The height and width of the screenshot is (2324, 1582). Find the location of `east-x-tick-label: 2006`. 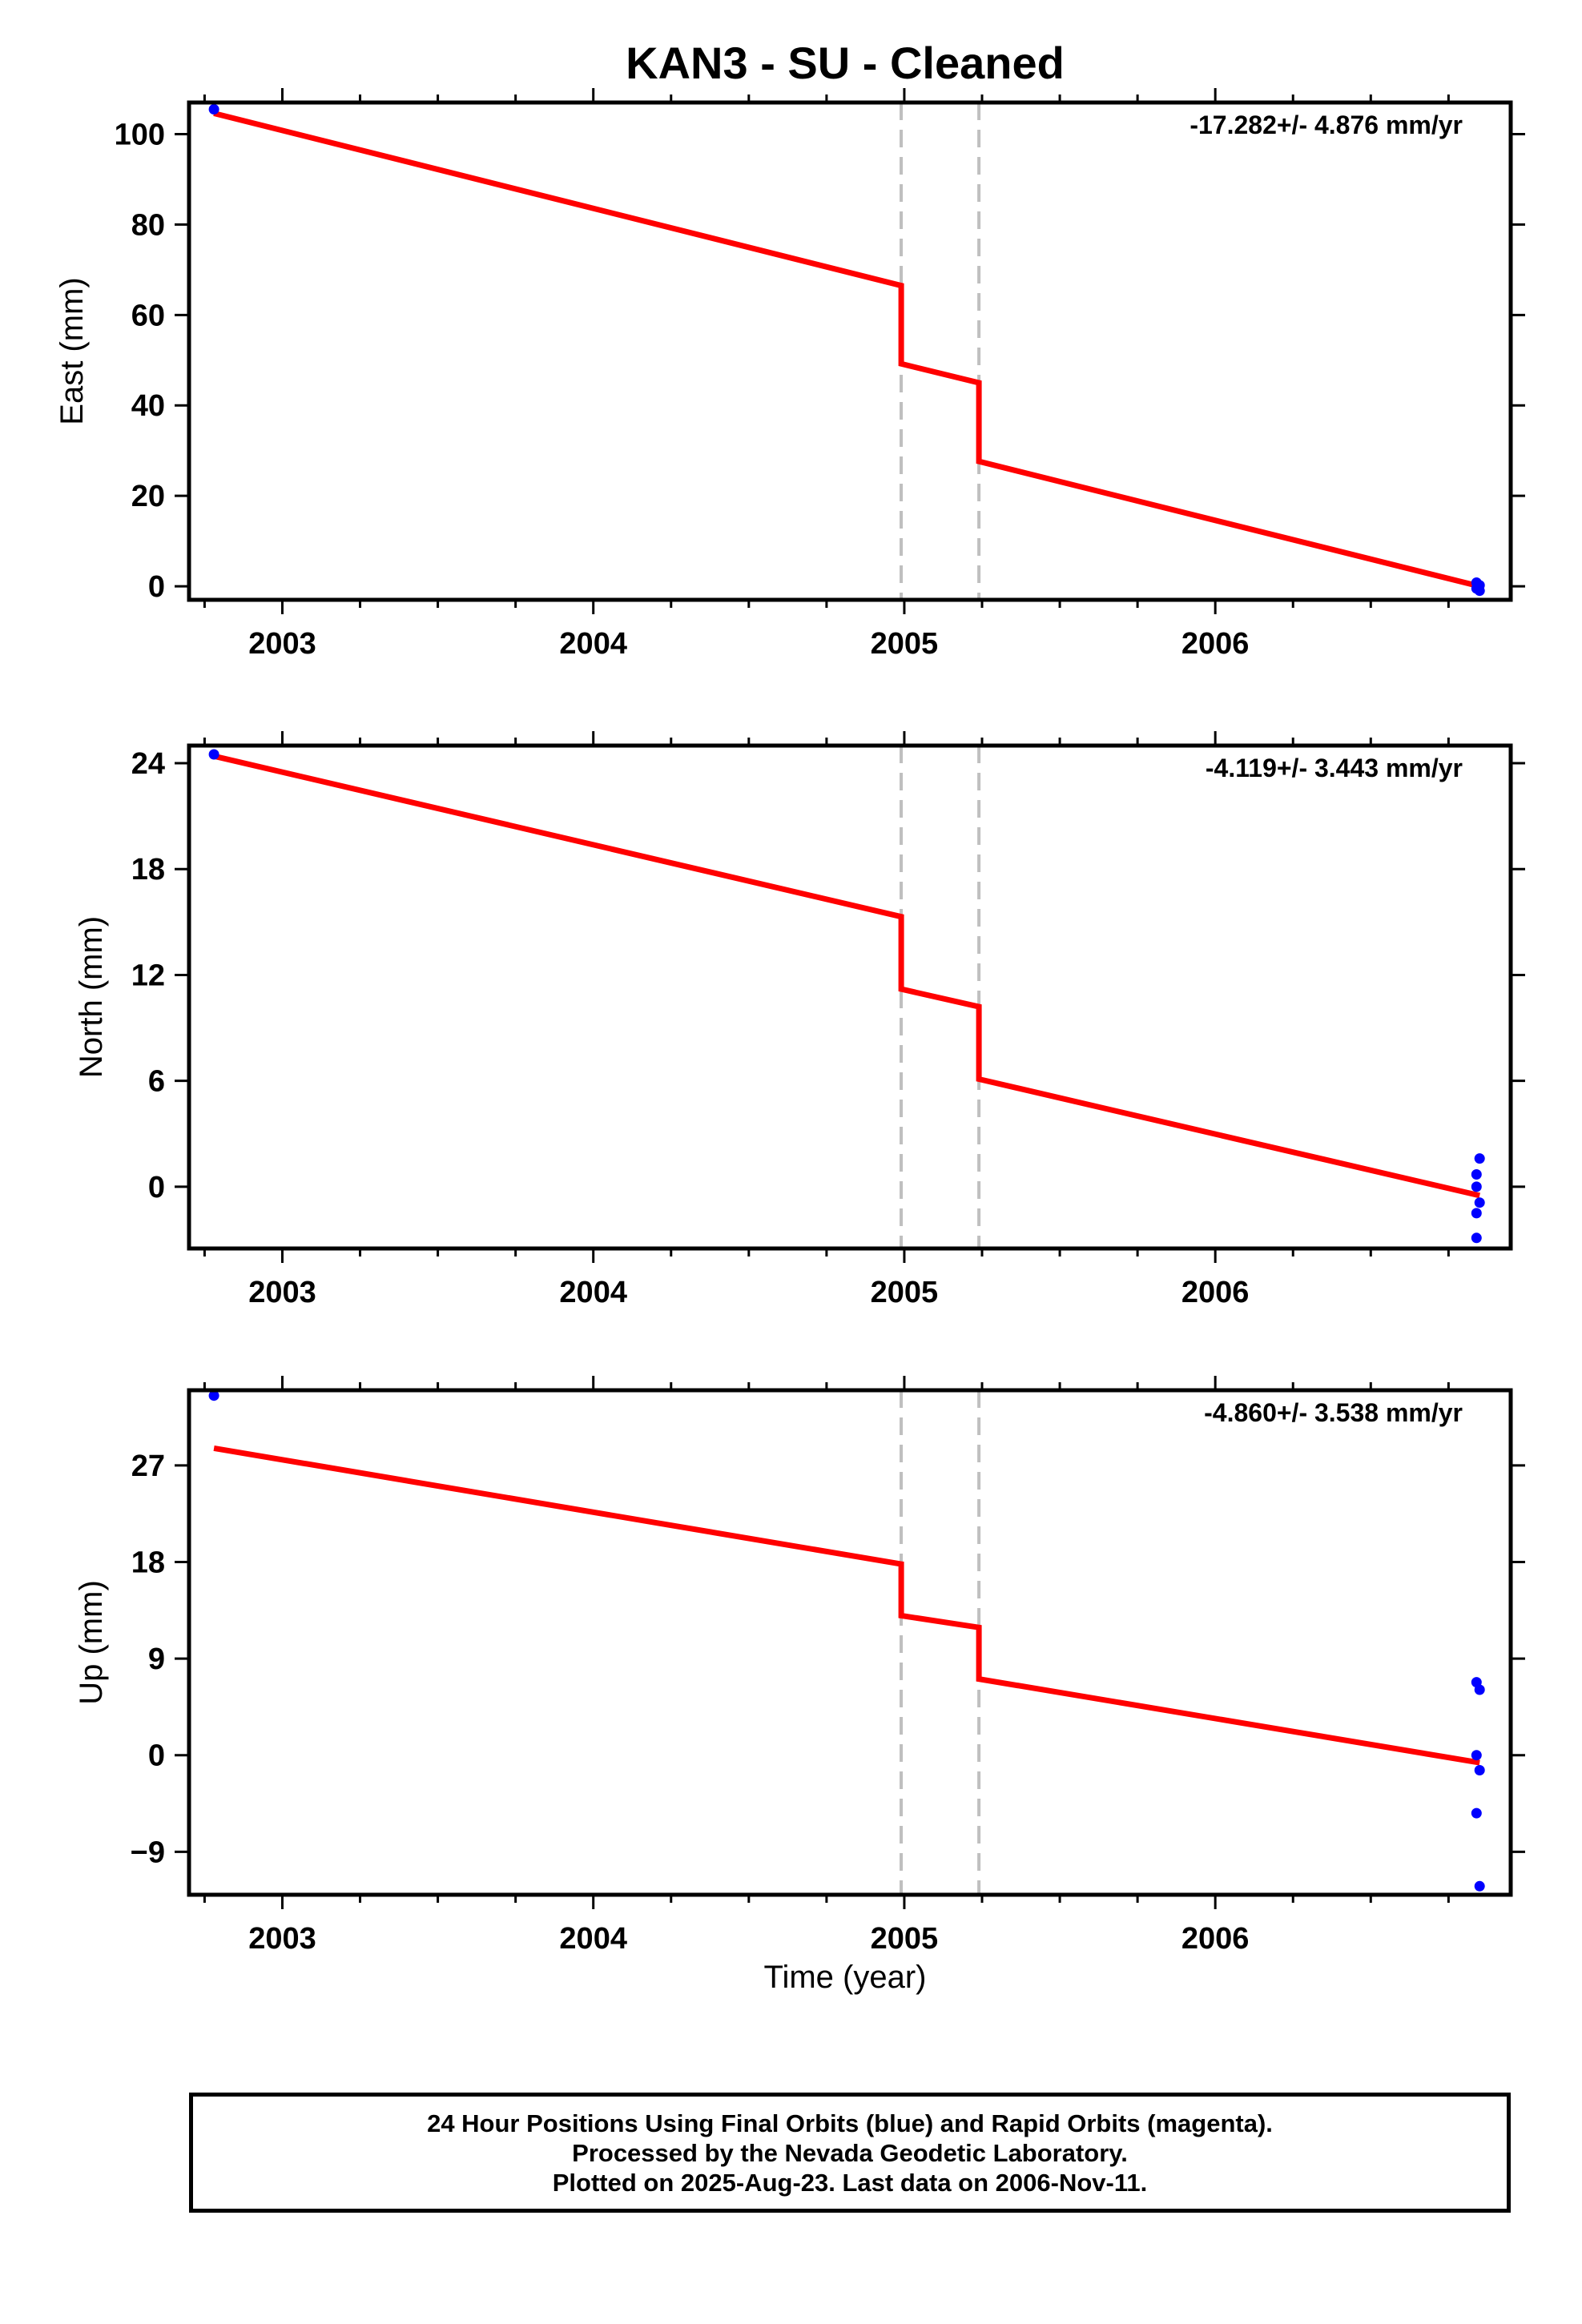

east-x-tick-label: 2006 is located at coordinates (1215, 644).